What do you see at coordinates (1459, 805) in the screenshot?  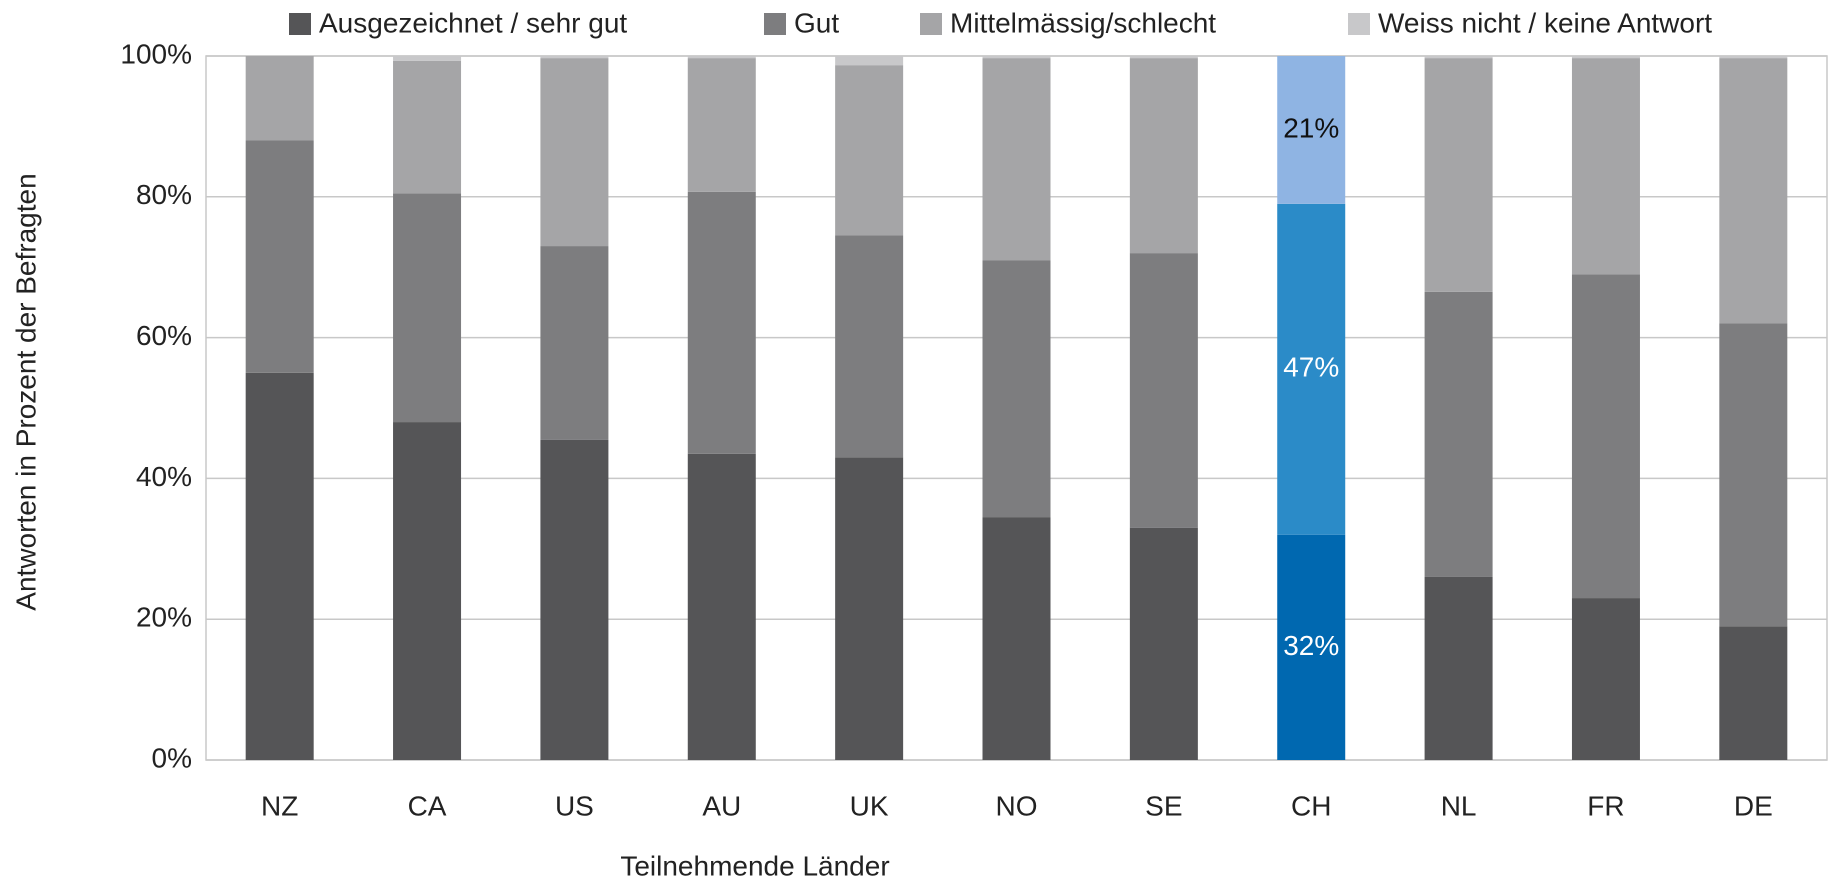 I see `x-tick-label: NL` at bounding box center [1459, 805].